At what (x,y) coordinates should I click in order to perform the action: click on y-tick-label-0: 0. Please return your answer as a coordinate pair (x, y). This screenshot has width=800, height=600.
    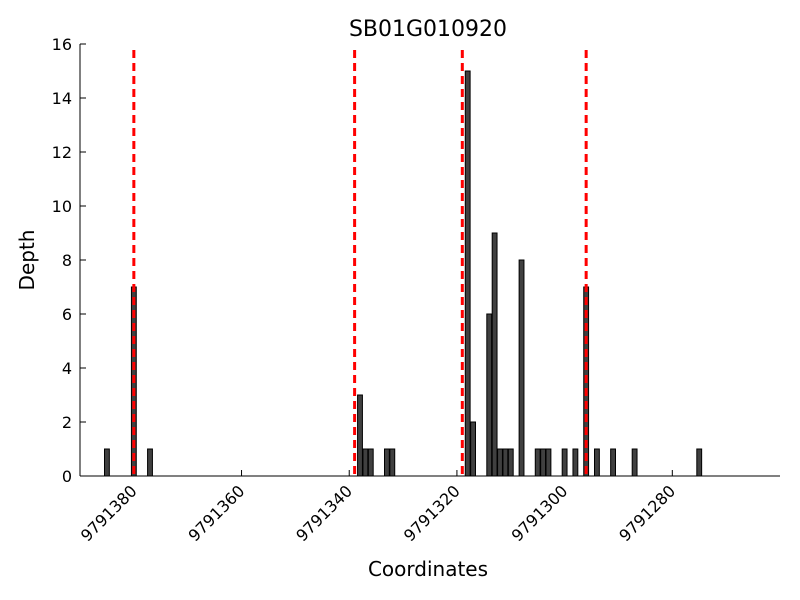
    Looking at the image, I should click on (67, 476).